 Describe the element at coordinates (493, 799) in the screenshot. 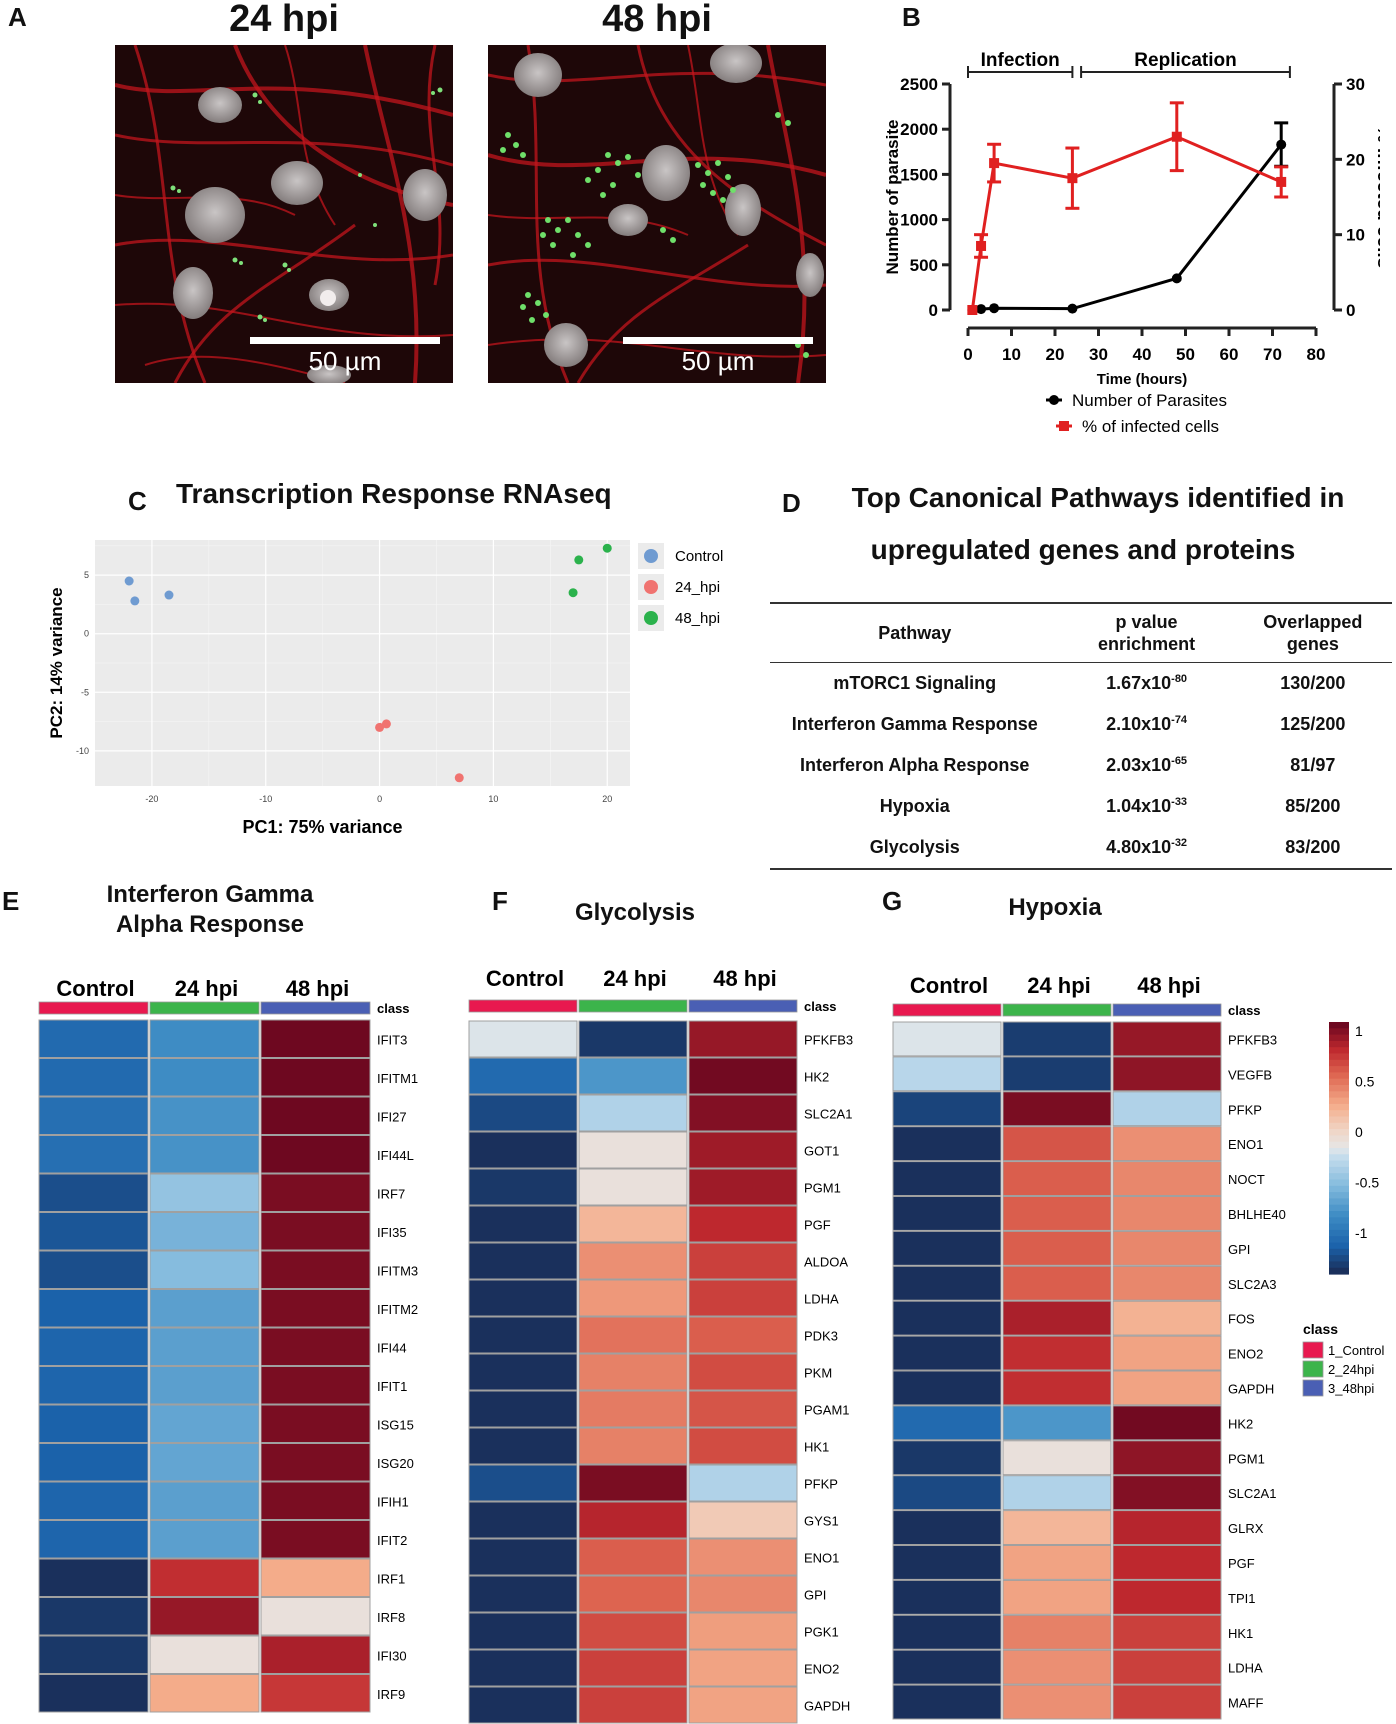

I see `x-tick-label: 10` at that location.